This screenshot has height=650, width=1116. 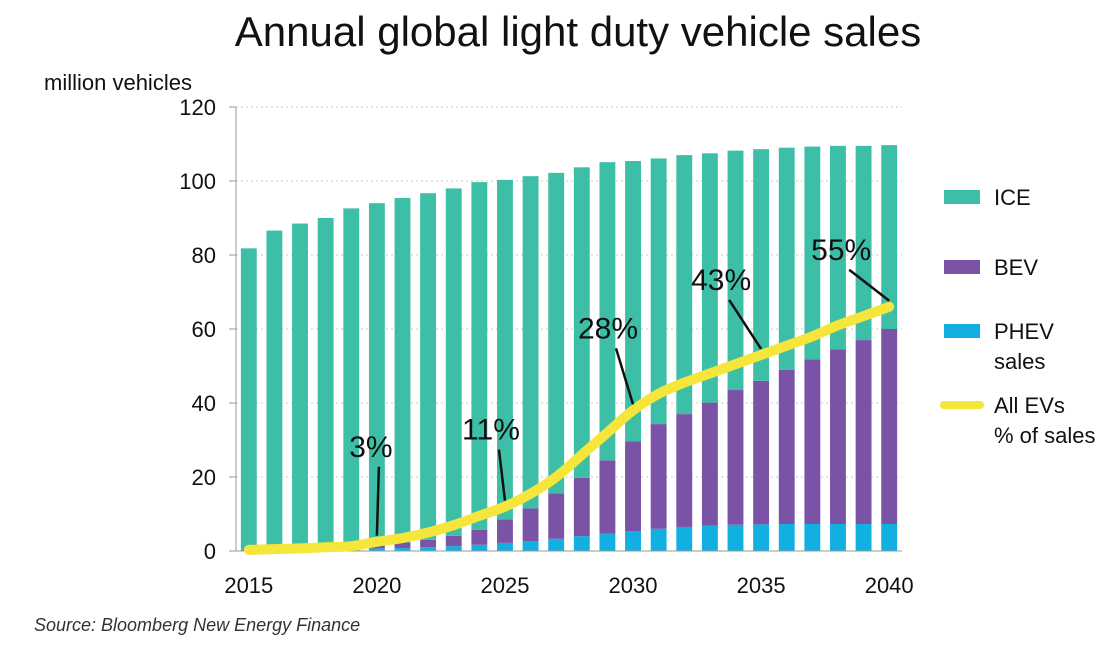 What do you see at coordinates (531, 546) in the screenshot?
I see `bar-phev-2026` at bounding box center [531, 546].